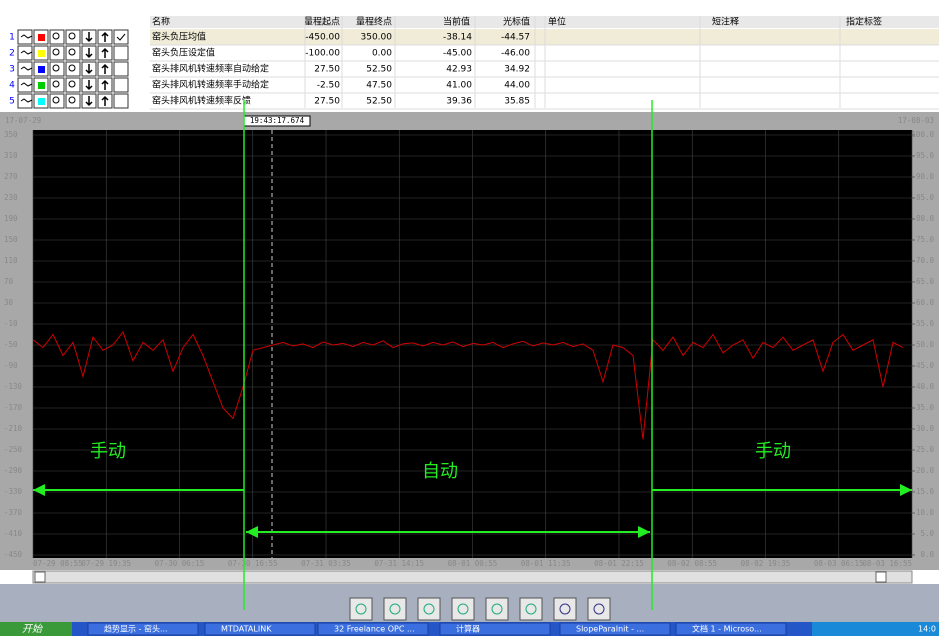  What do you see at coordinates (517, 86) in the screenshot?
I see `cell: 44.00` at bounding box center [517, 86].